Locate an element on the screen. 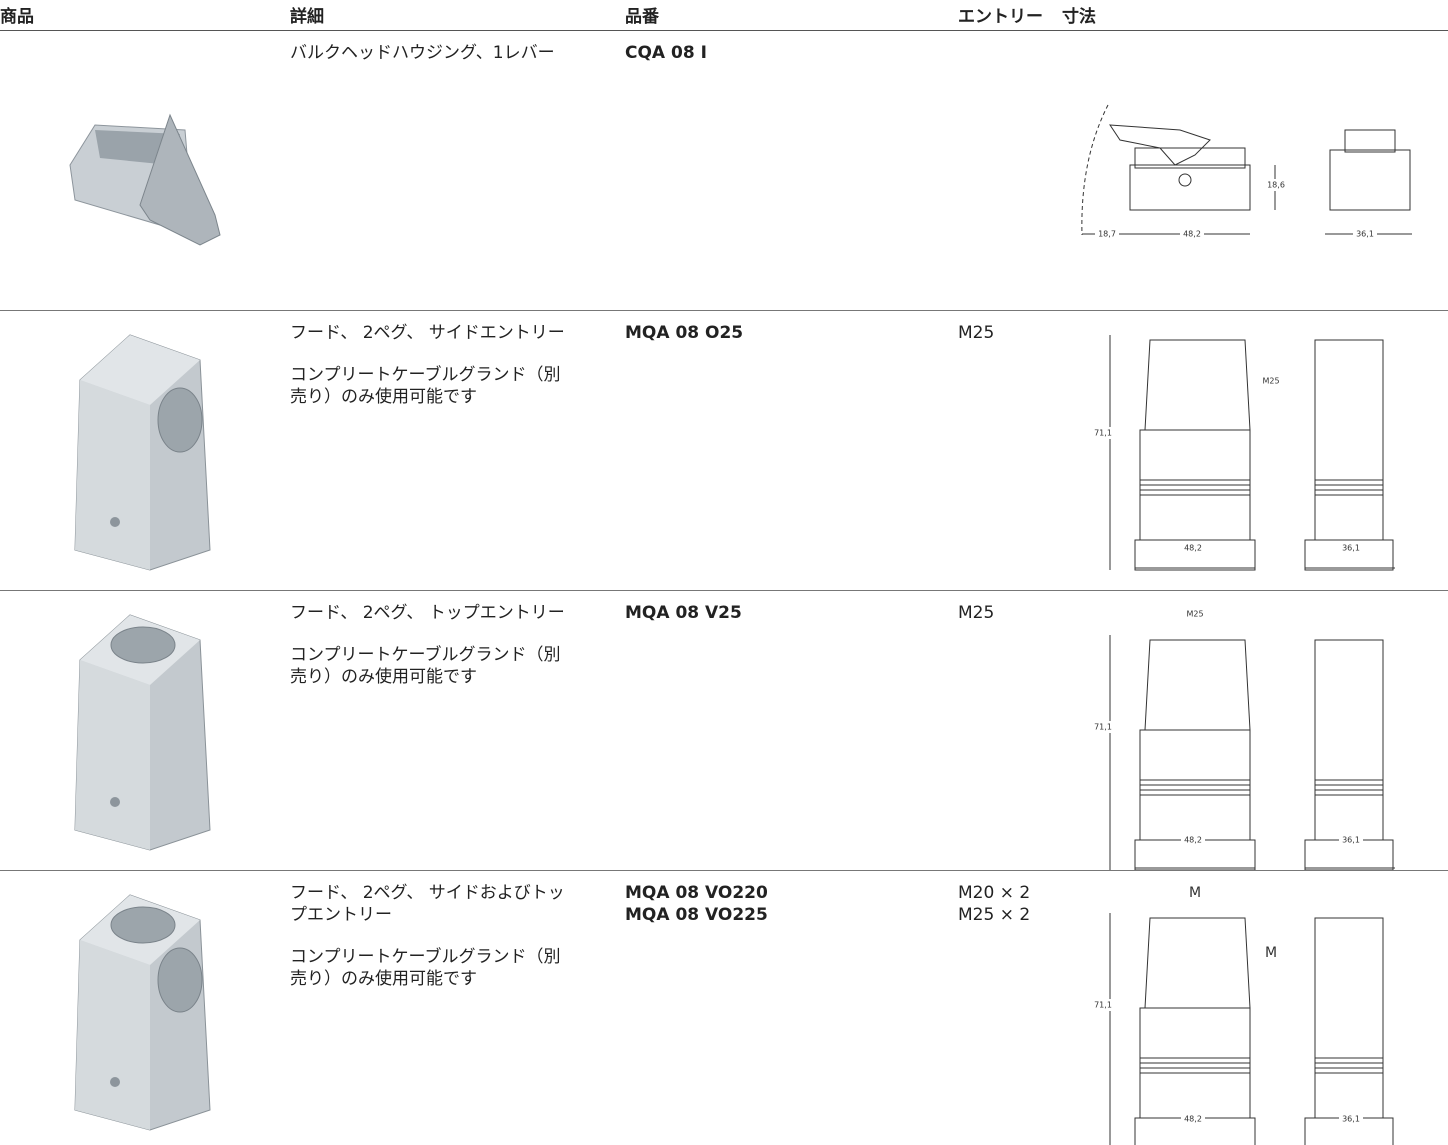  part-number: MQA 08 V25 is located at coordinates (683, 613).